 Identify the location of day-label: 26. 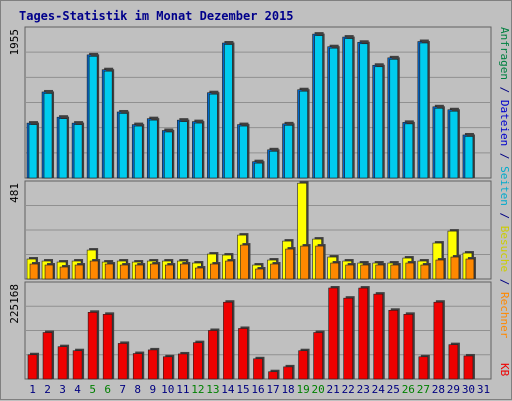
(408, 389).